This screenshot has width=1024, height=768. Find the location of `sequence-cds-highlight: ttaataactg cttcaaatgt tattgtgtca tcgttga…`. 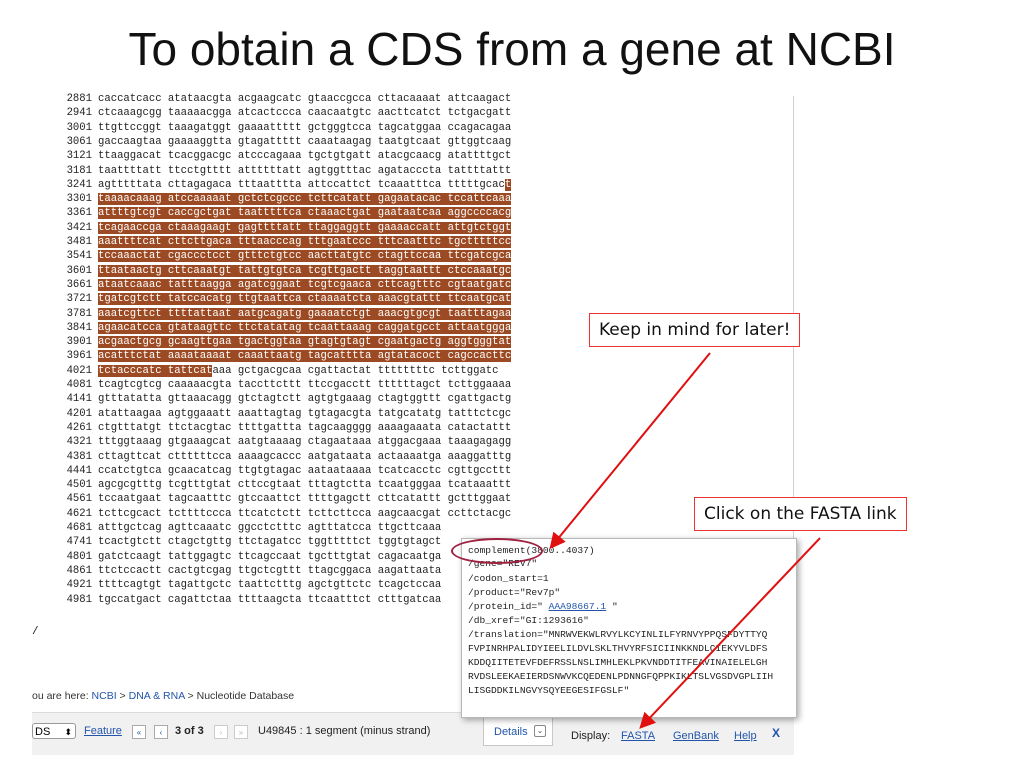

sequence-cds-highlight: ttaataactg cttcaaatgt tattgtgtca tcgttga… is located at coordinates (305, 270).